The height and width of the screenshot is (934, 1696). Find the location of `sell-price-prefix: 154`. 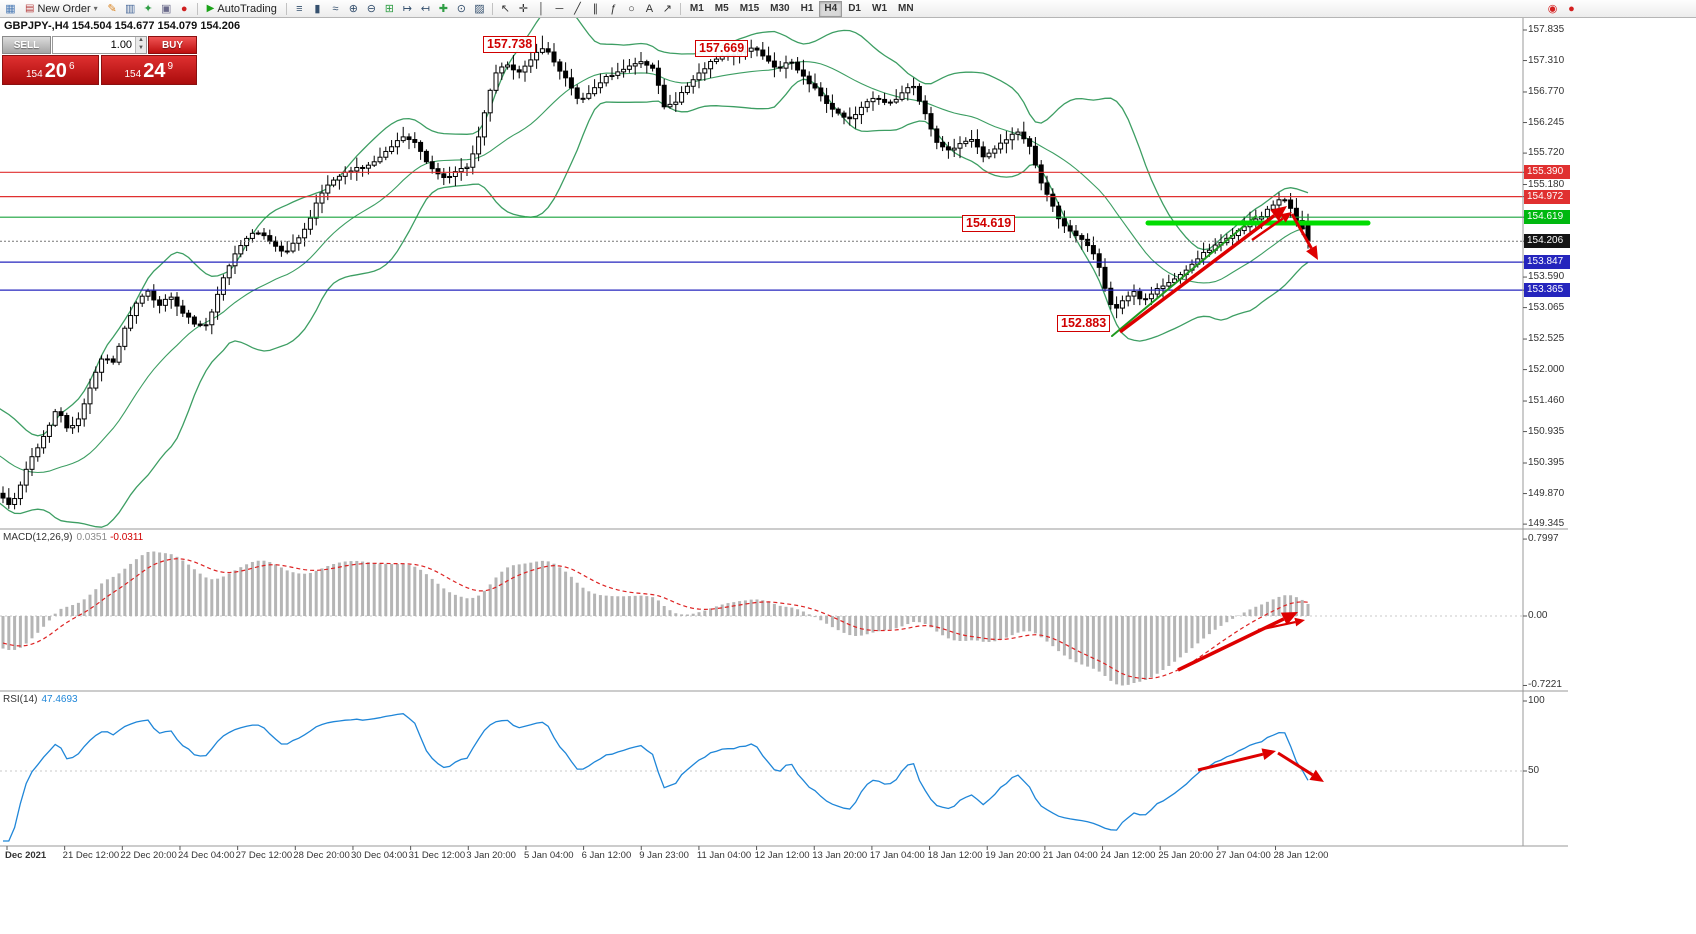

sell-price-prefix: 154 is located at coordinates (34, 74).